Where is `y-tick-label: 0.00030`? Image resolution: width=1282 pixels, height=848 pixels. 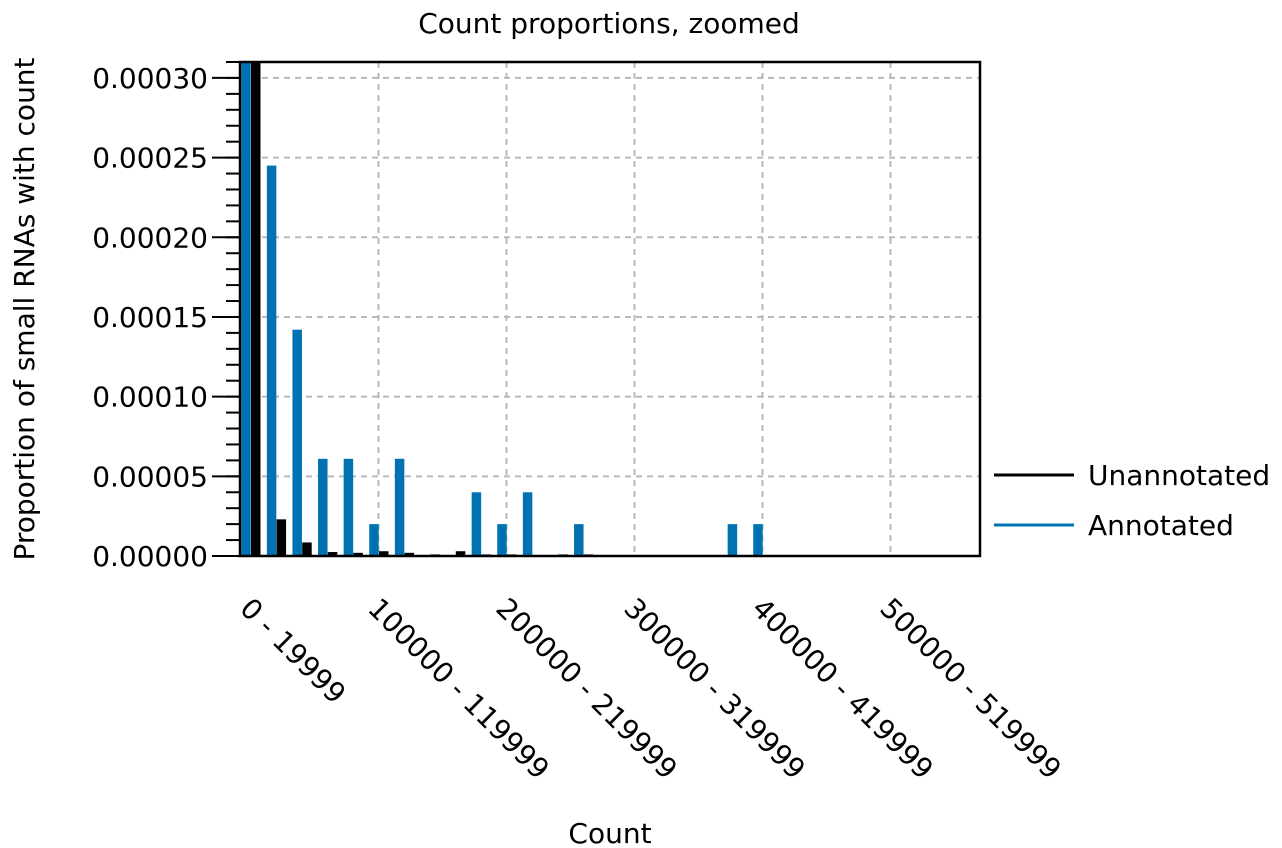 y-tick-label: 0.00030 is located at coordinates (150, 78).